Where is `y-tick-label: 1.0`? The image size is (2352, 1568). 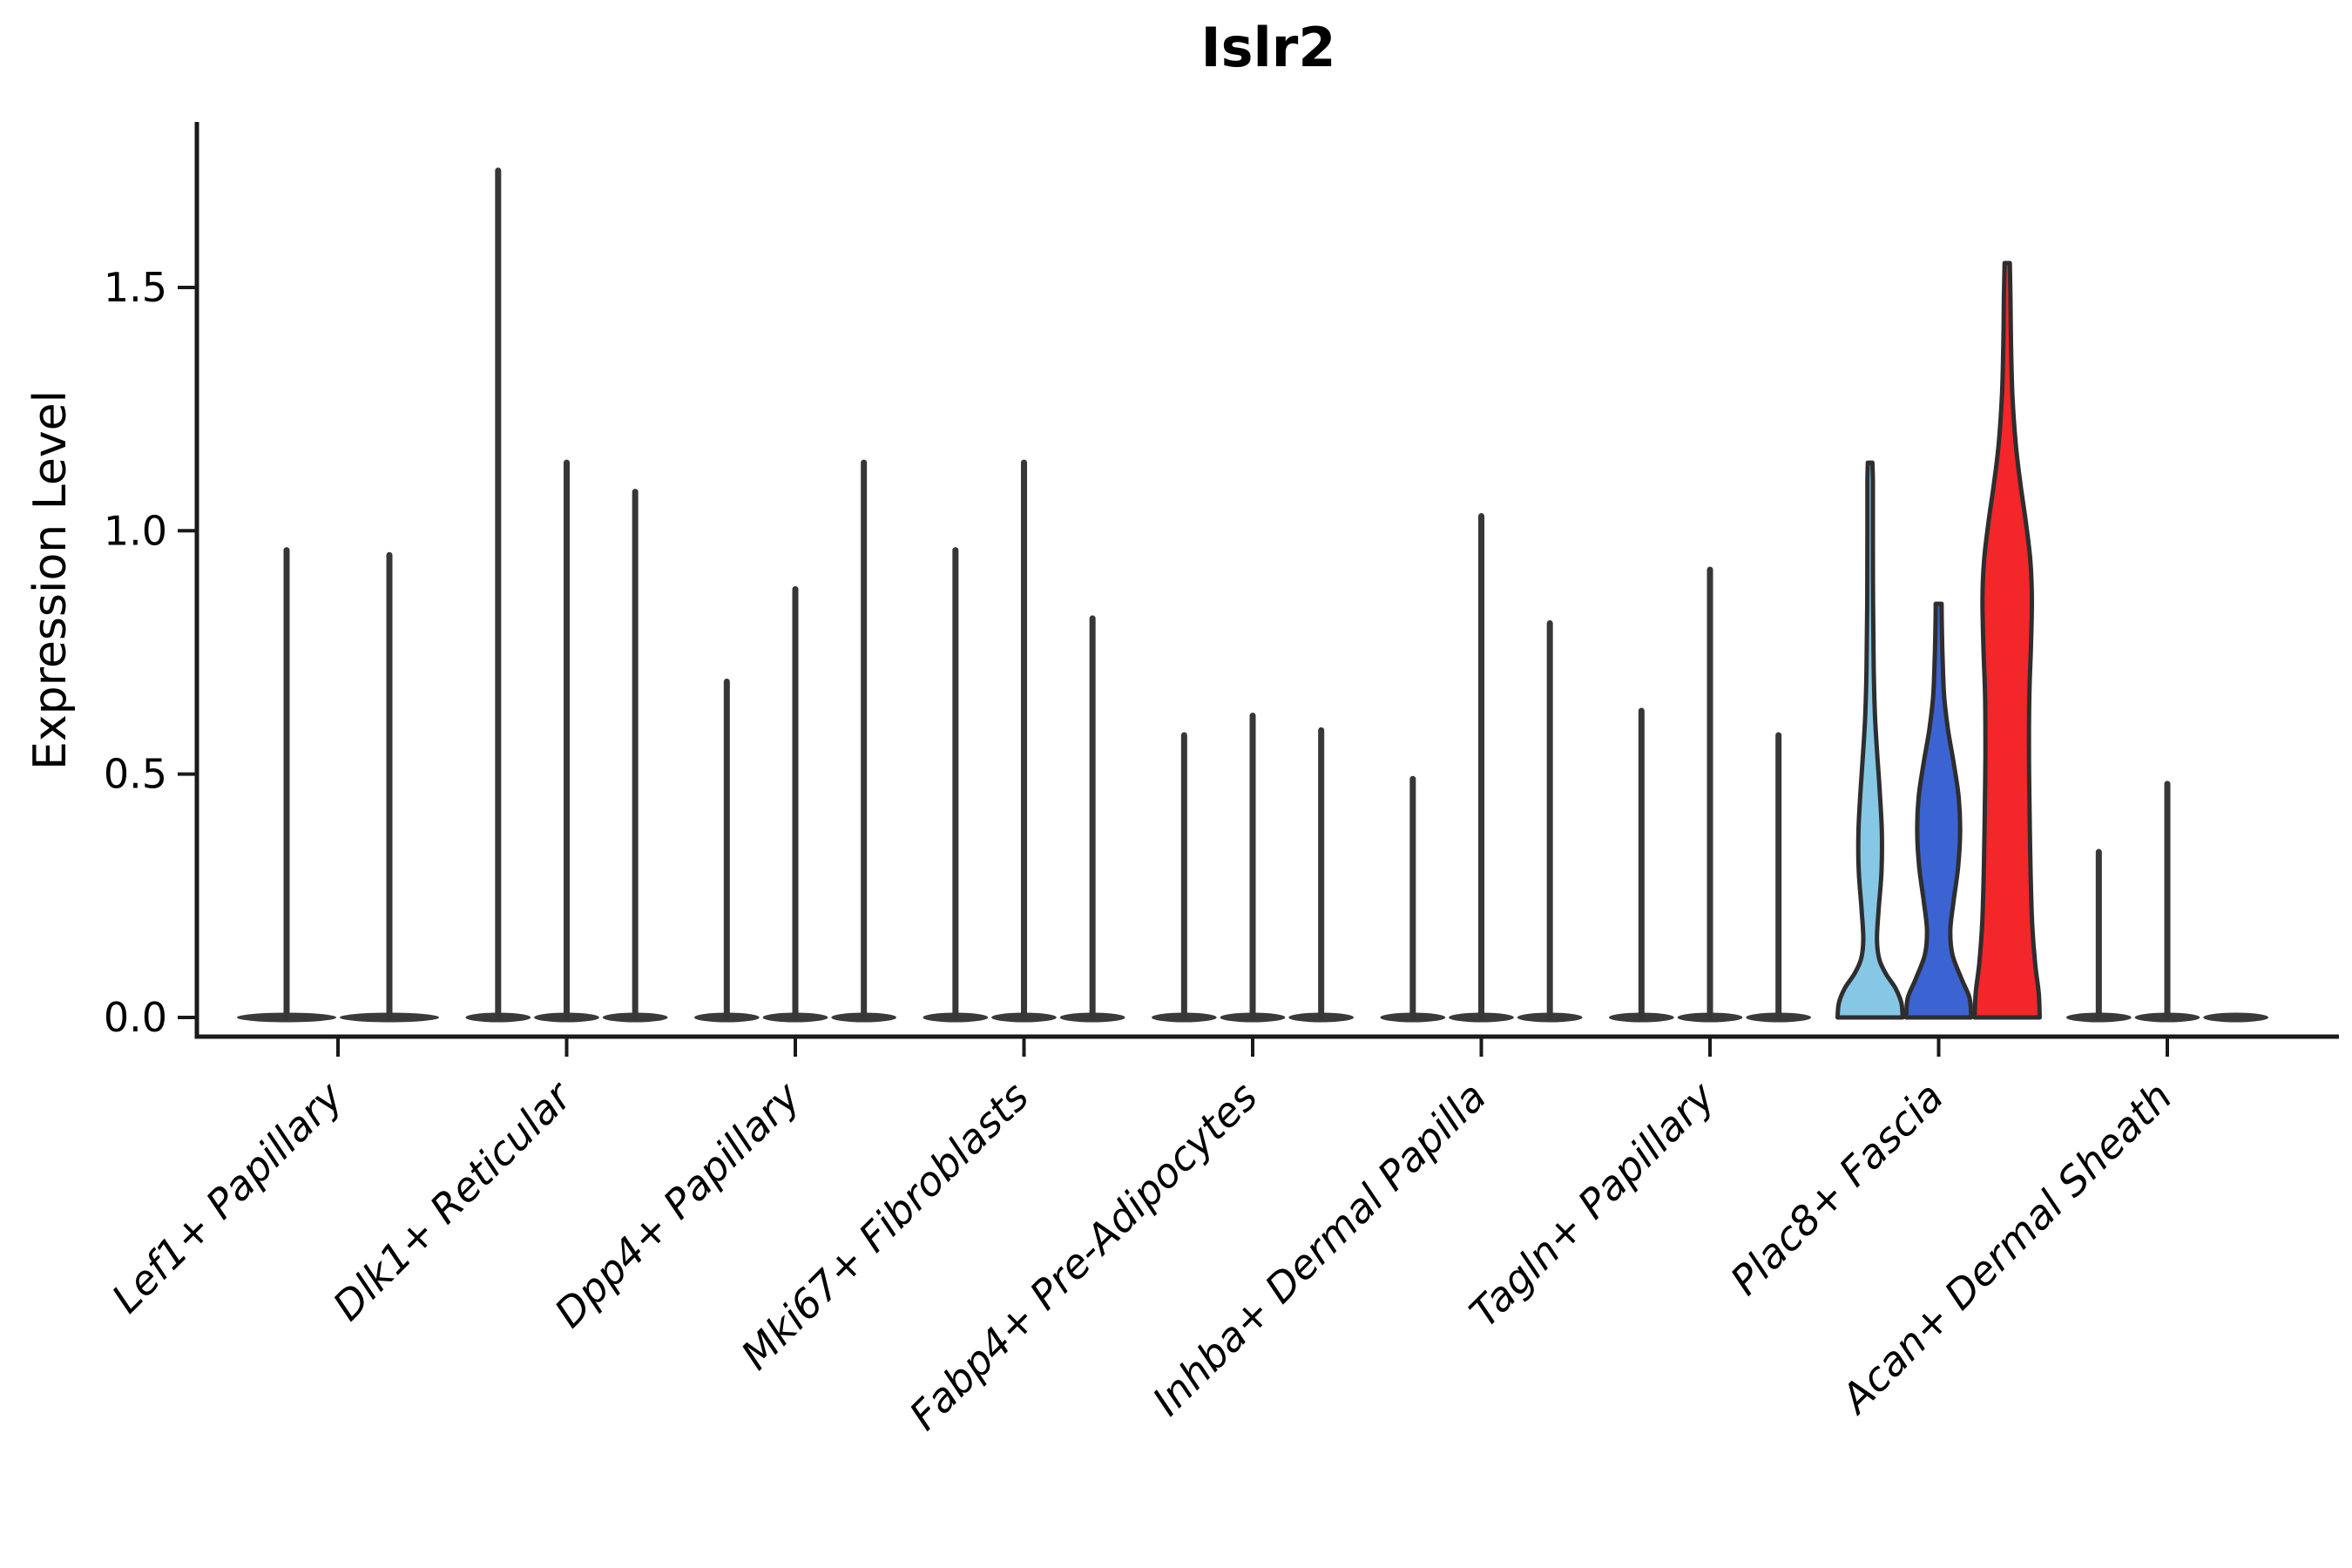
y-tick-label: 1.0 is located at coordinates (135, 530).